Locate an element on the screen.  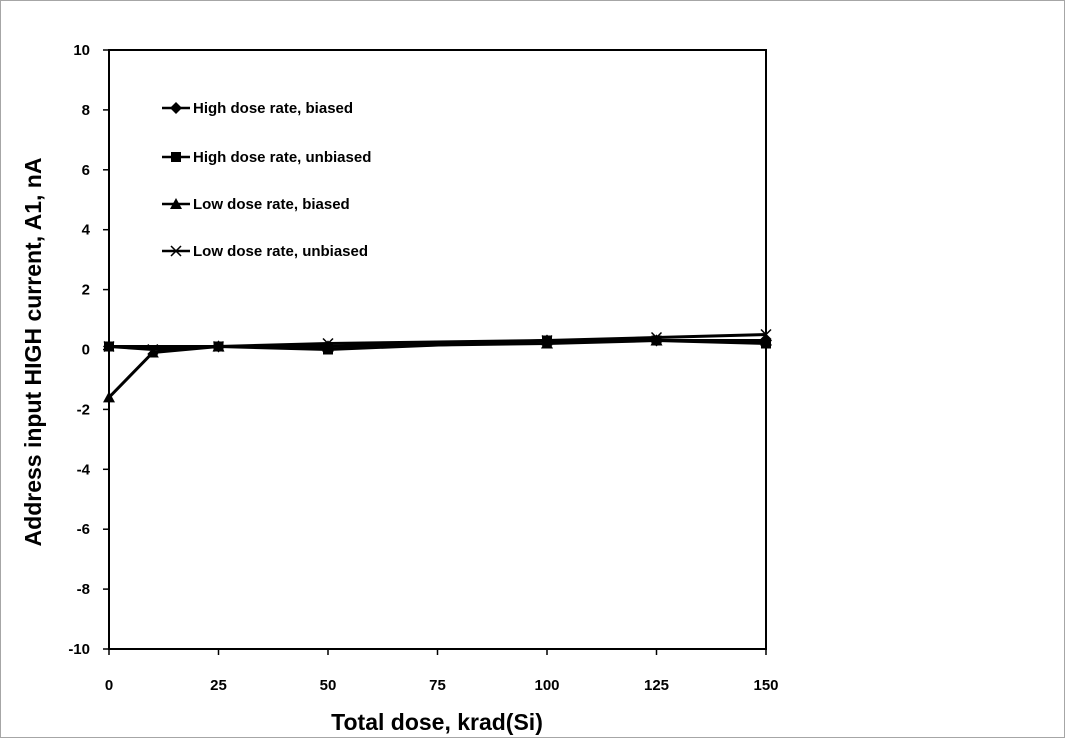
y-tick-label: -8 is located at coordinates (83, 589).